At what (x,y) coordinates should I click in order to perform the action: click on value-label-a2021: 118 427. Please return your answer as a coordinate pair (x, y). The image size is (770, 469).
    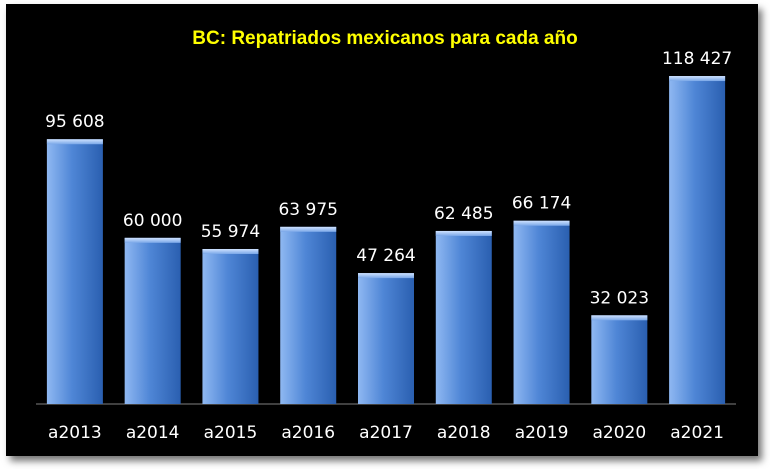
    Looking at the image, I should click on (697, 59).